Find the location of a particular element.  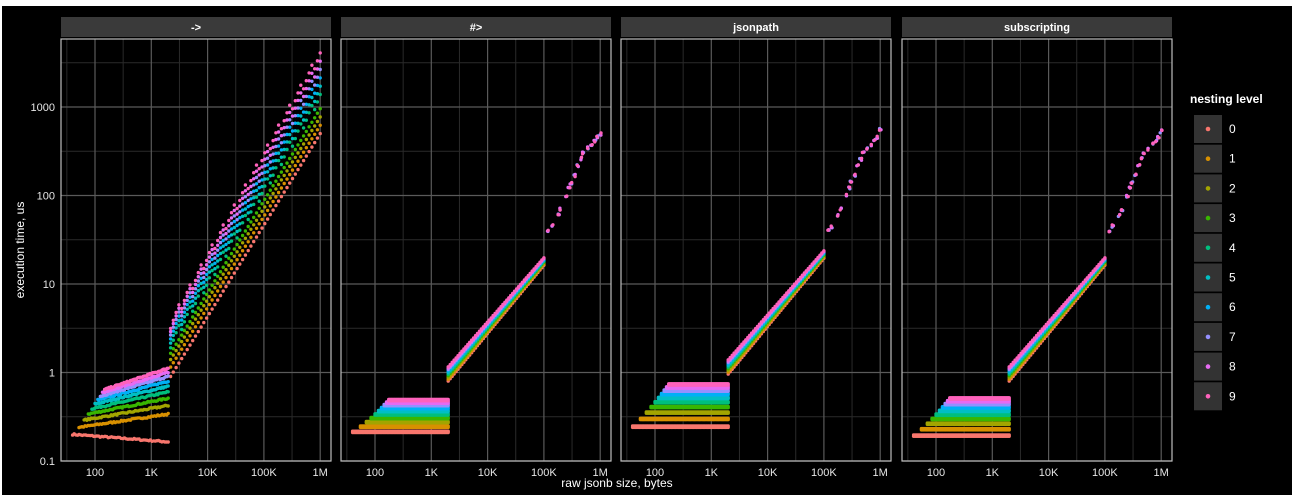

legend-item: 0 is located at coordinates (1215, 129).